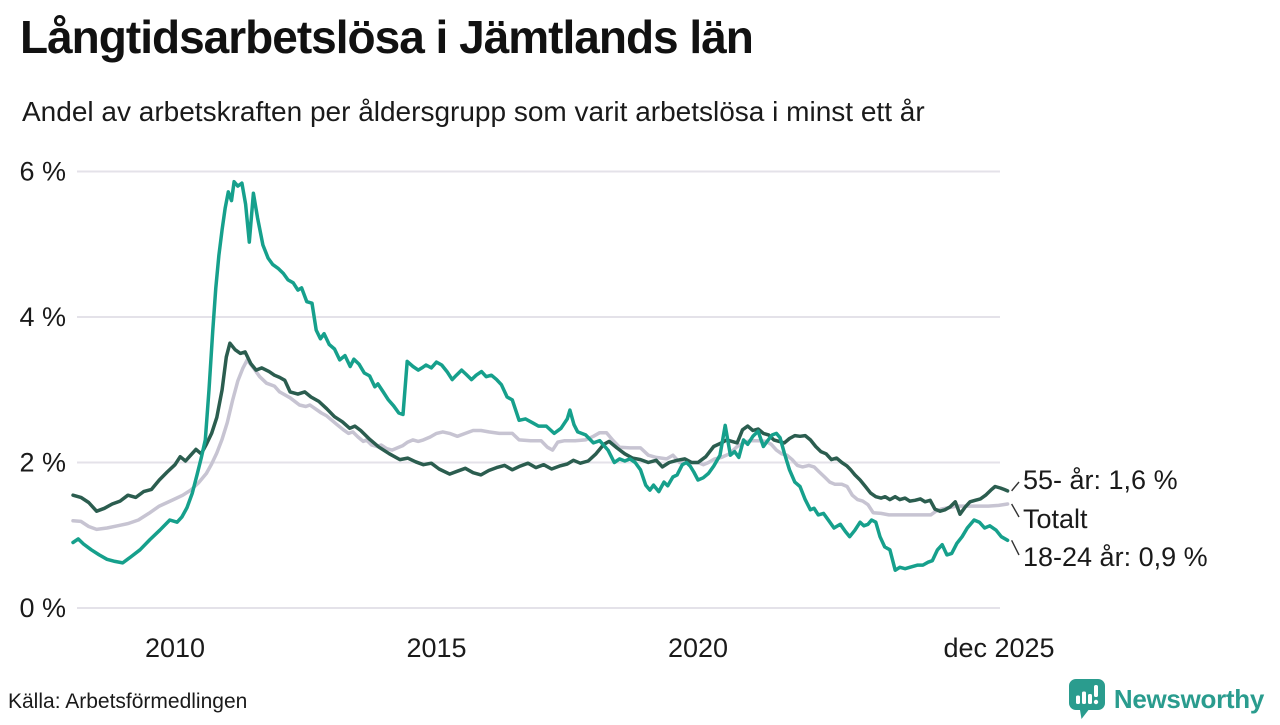  I want to click on series-end-label: Totalt, so click(1055, 519).